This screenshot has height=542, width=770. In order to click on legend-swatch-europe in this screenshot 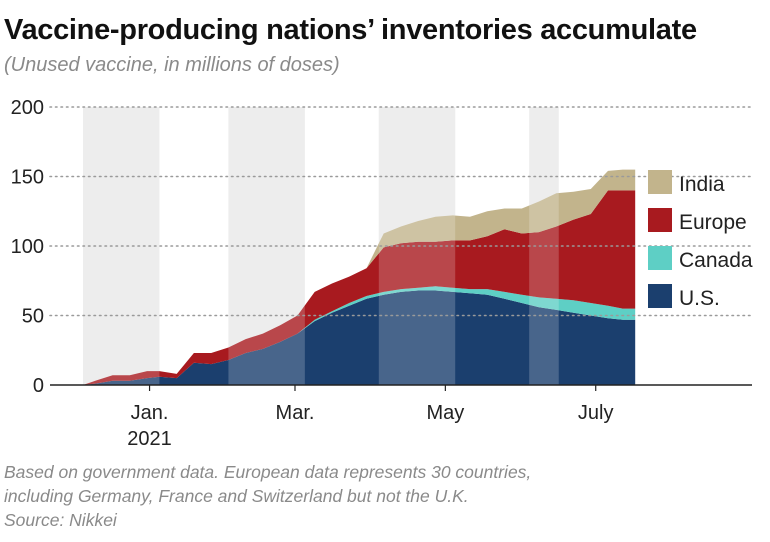, I will do `click(660, 220)`.